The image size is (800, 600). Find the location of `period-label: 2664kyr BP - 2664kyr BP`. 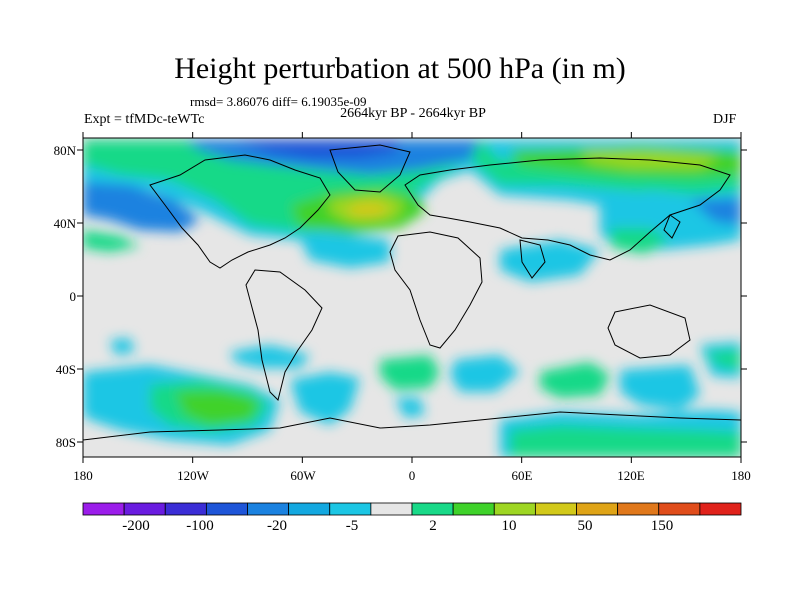

period-label: 2664kyr BP - 2664kyr BP is located at coordinates (413, 113).